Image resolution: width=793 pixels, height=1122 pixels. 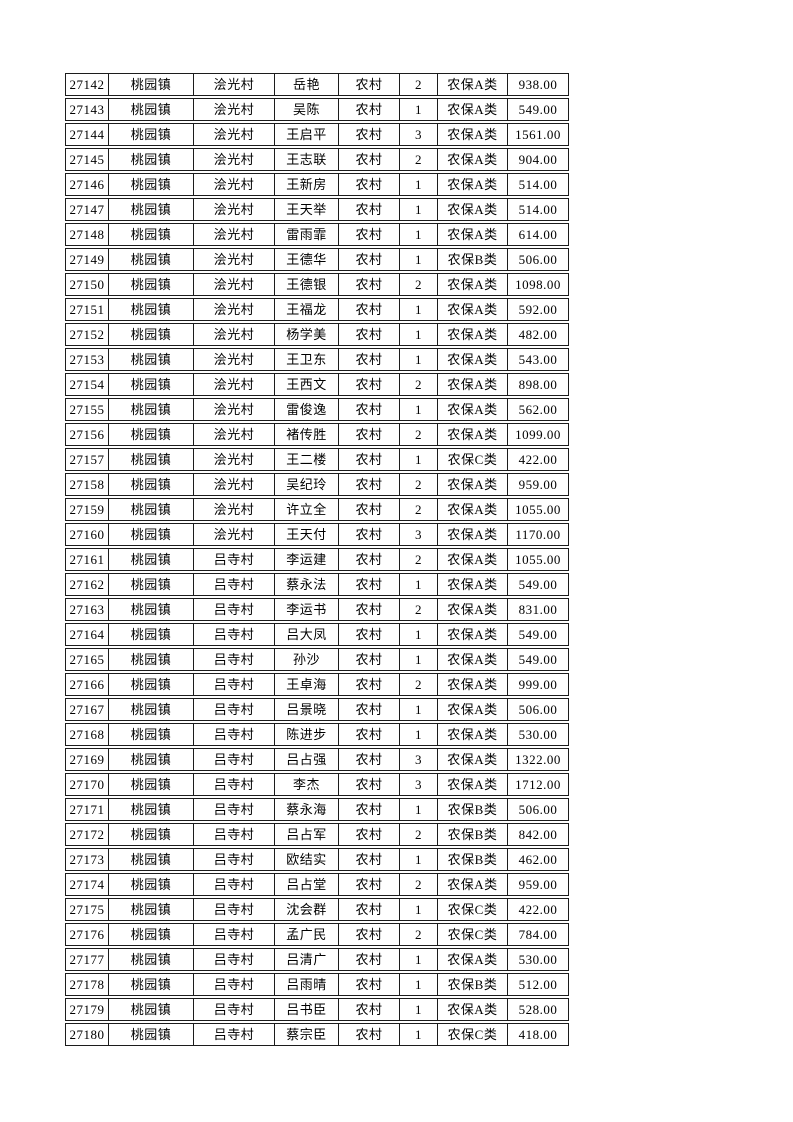 I want to click on cell-amount: 898.00, so click(x=538, y=384).